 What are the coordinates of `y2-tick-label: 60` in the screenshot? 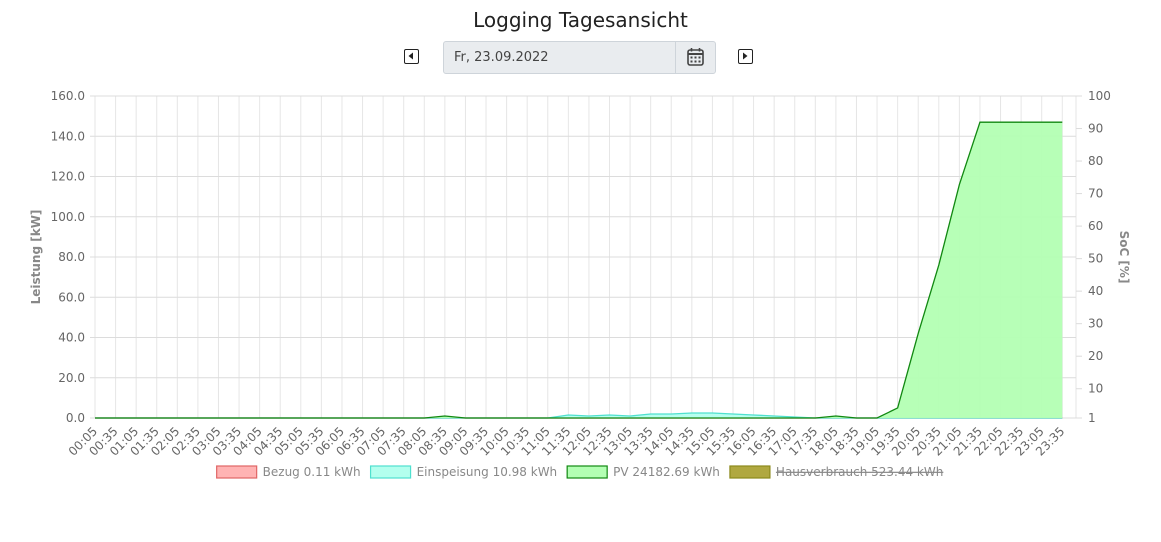 It's located at (1095, 226).